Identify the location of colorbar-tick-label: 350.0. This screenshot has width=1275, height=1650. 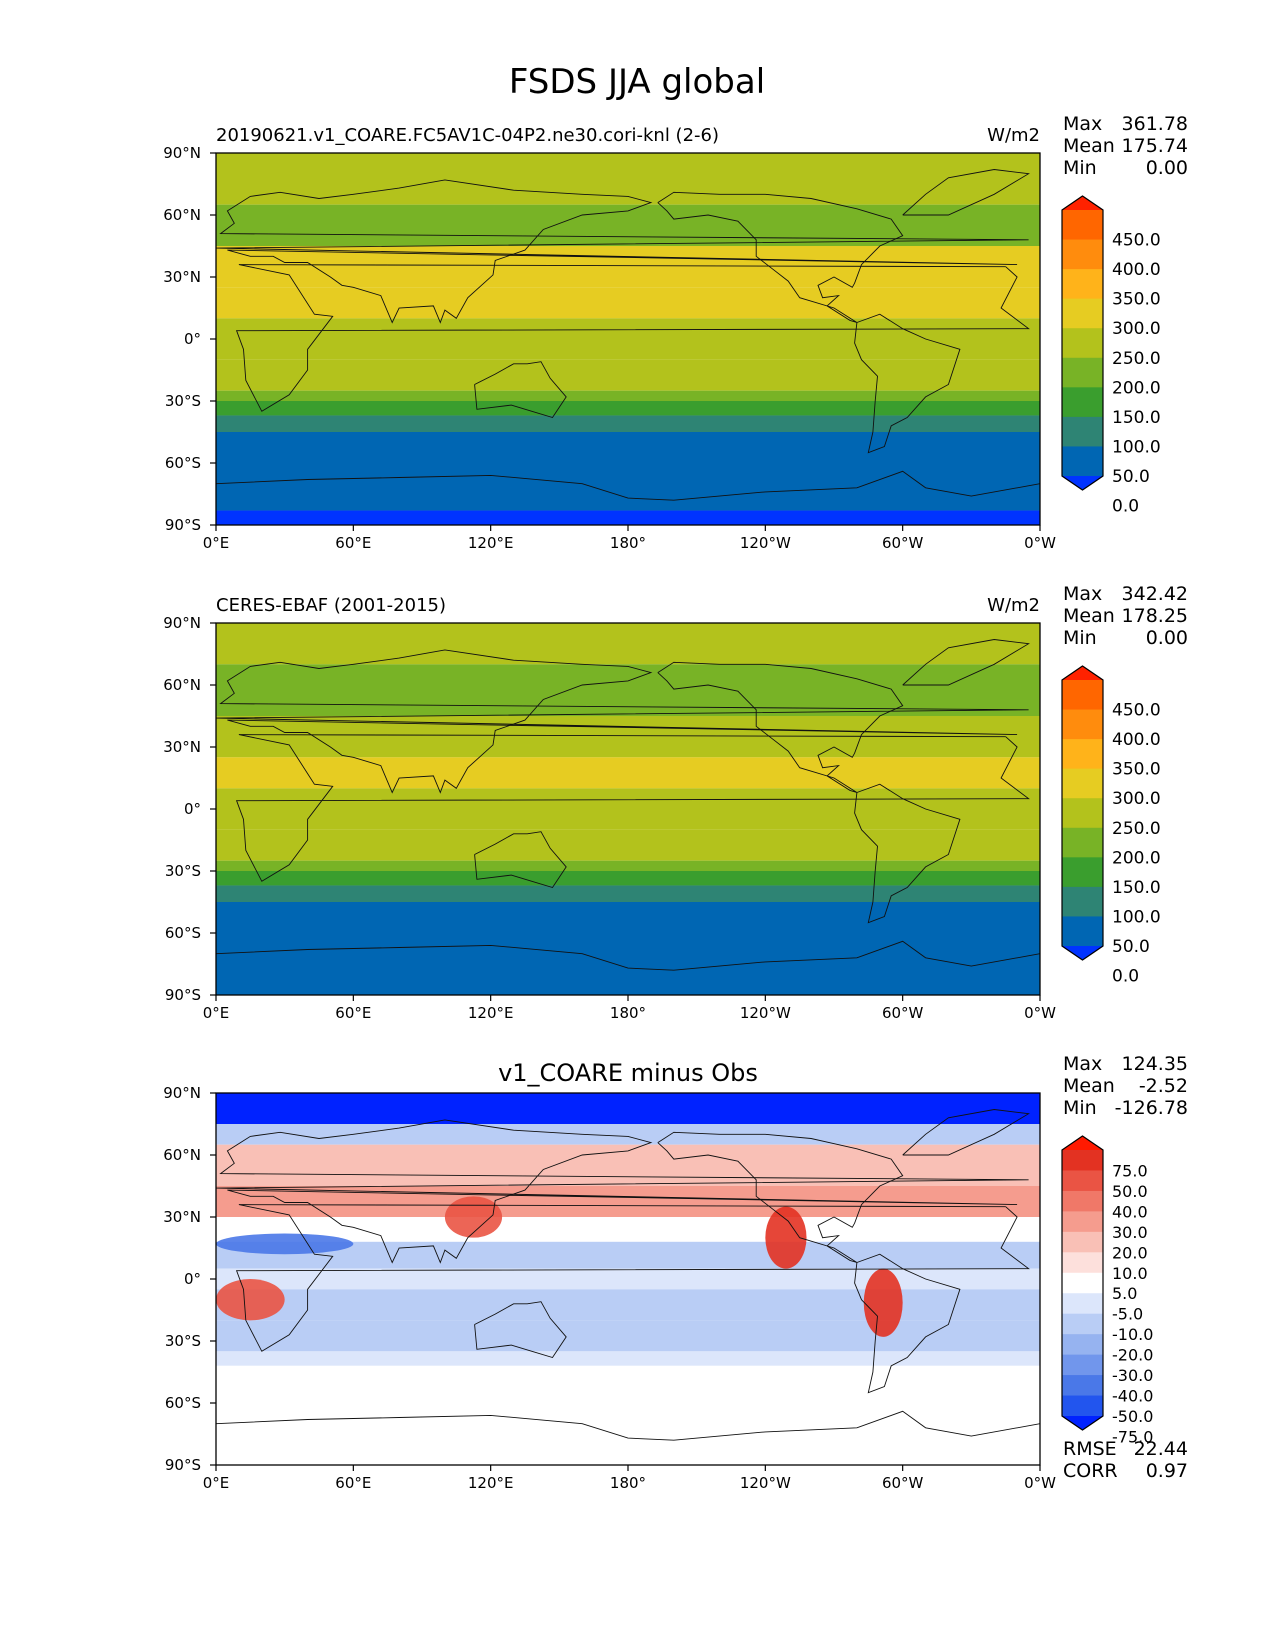
(1136, 770).